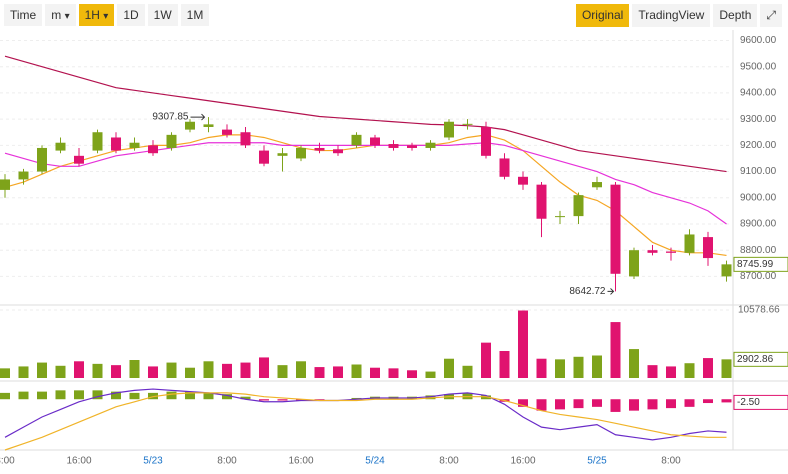 The height and width of the screenshot is (474, 788). Describe the element at coordinates (758, 93) in the screenshot. I see `y-tick-label: 9400.00` at that location.